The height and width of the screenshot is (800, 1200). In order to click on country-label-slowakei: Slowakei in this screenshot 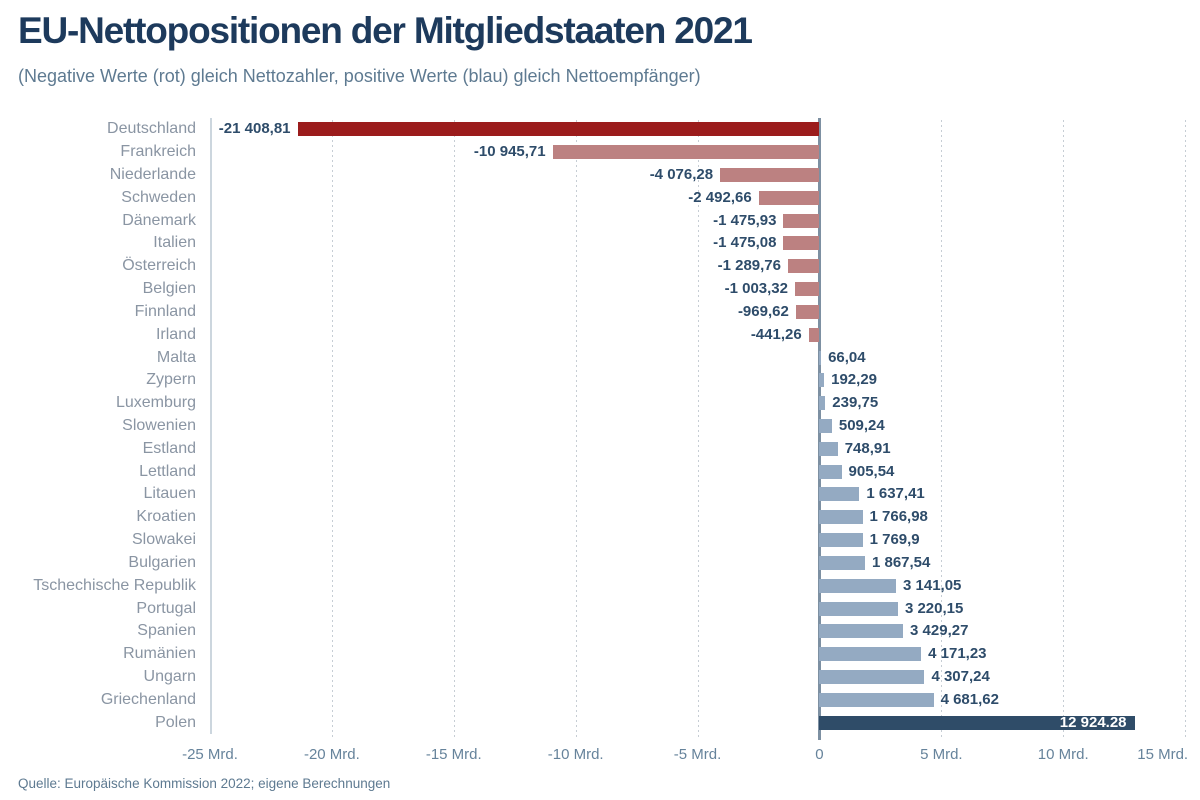, I will do `click(163, 540)`.